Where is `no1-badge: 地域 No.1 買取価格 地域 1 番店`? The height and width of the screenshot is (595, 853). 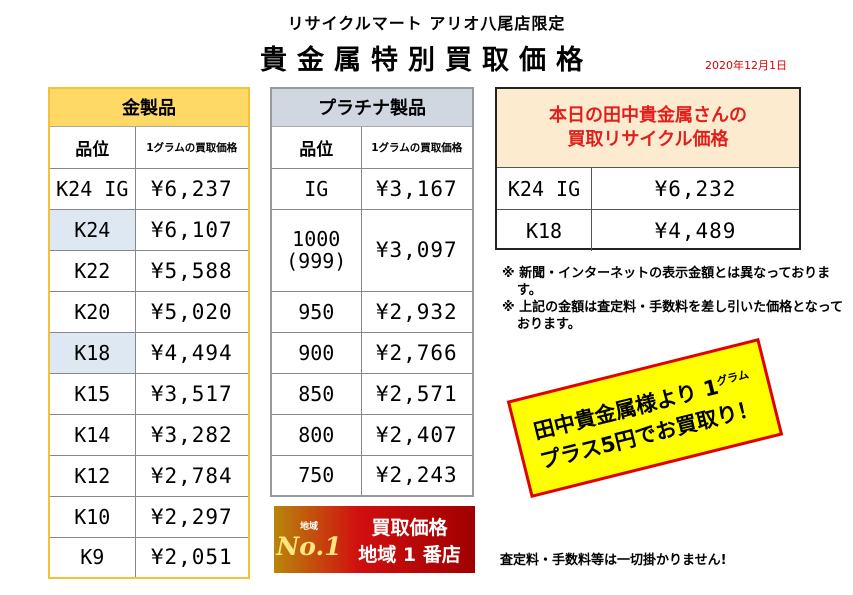 no1-badge: 地域 No.1 買取価格 地域 1 番店 is located at coordinates (374, 539).